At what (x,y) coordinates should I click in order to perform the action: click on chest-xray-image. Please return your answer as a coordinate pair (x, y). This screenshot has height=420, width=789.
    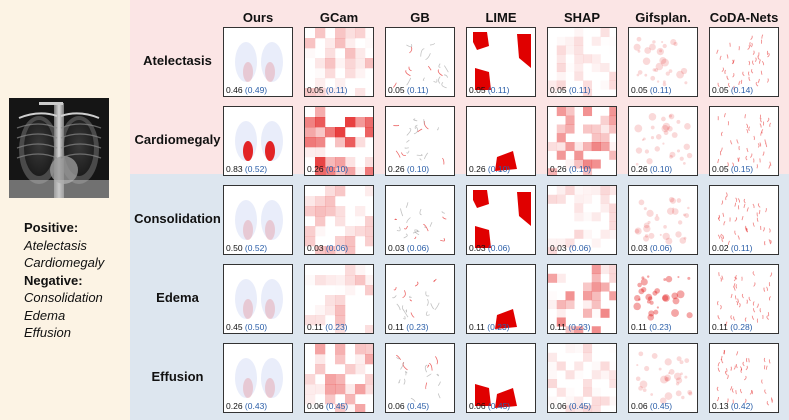
    Looking at the image, I should click on (59, 148).